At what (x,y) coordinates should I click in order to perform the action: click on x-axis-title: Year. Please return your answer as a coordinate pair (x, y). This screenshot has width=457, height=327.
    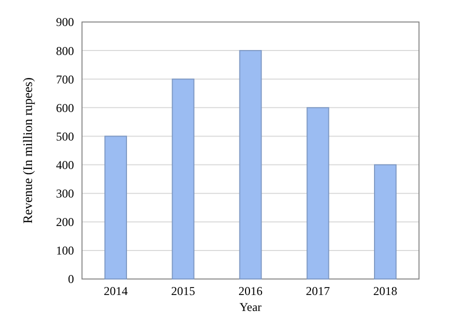
    Looking at the image, I should click on (250, 307).